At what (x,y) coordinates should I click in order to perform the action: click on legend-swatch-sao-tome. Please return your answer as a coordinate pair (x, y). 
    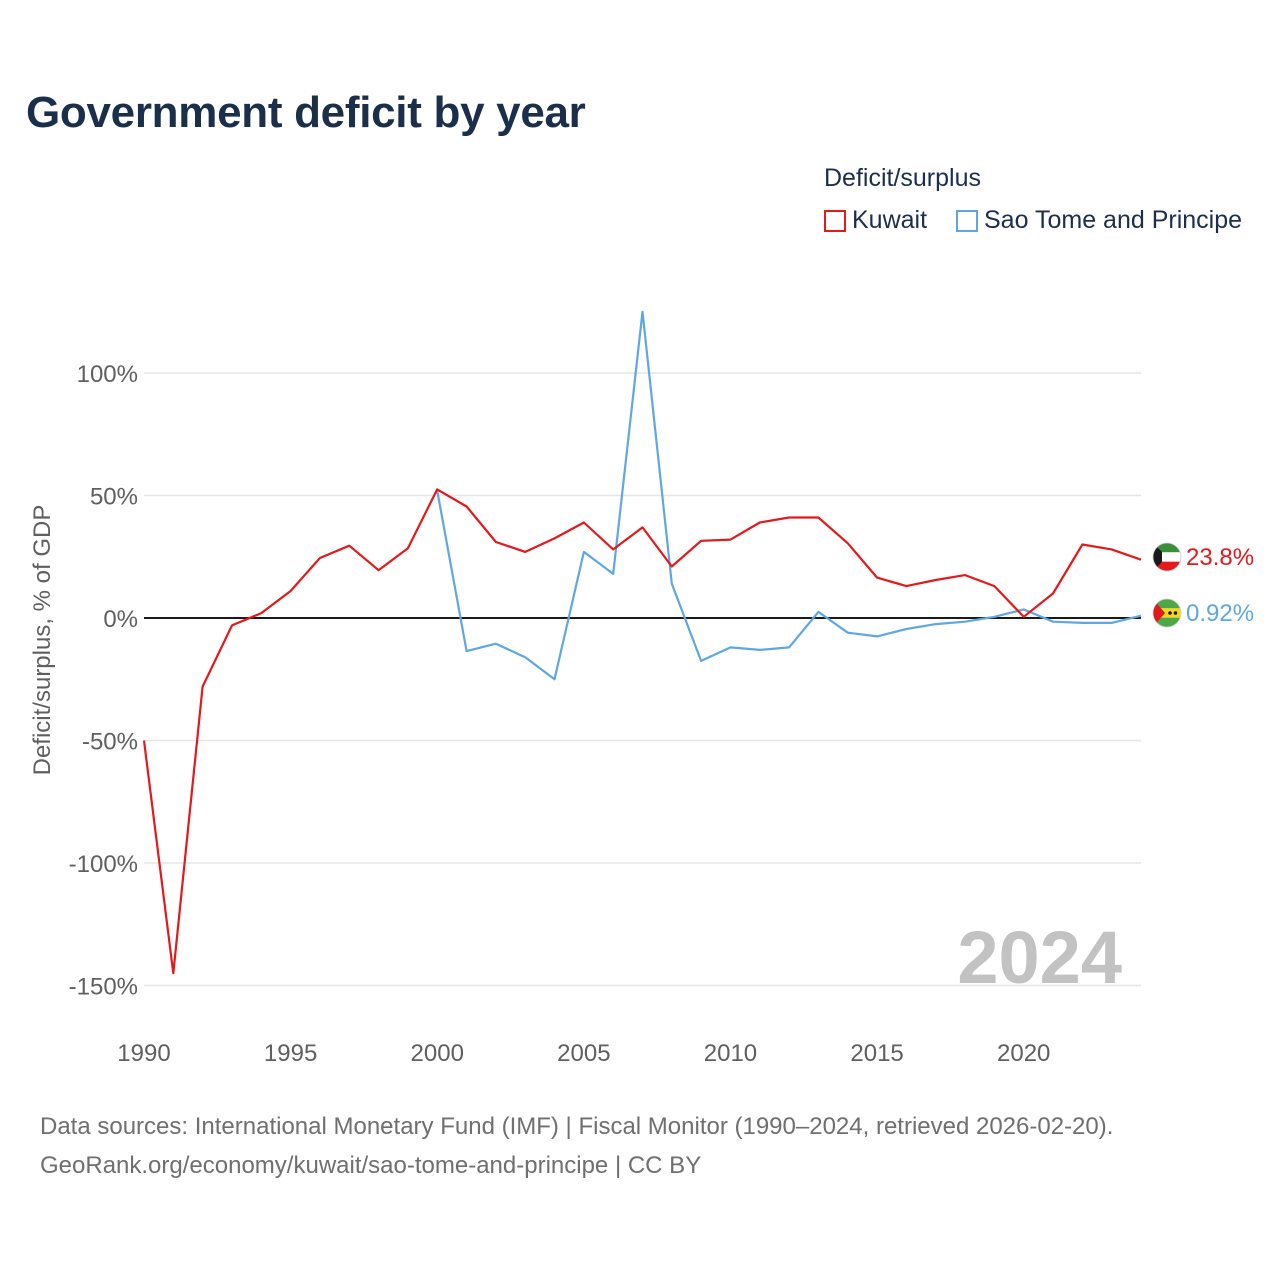
    Looking at the image, I should click on (967, 220).